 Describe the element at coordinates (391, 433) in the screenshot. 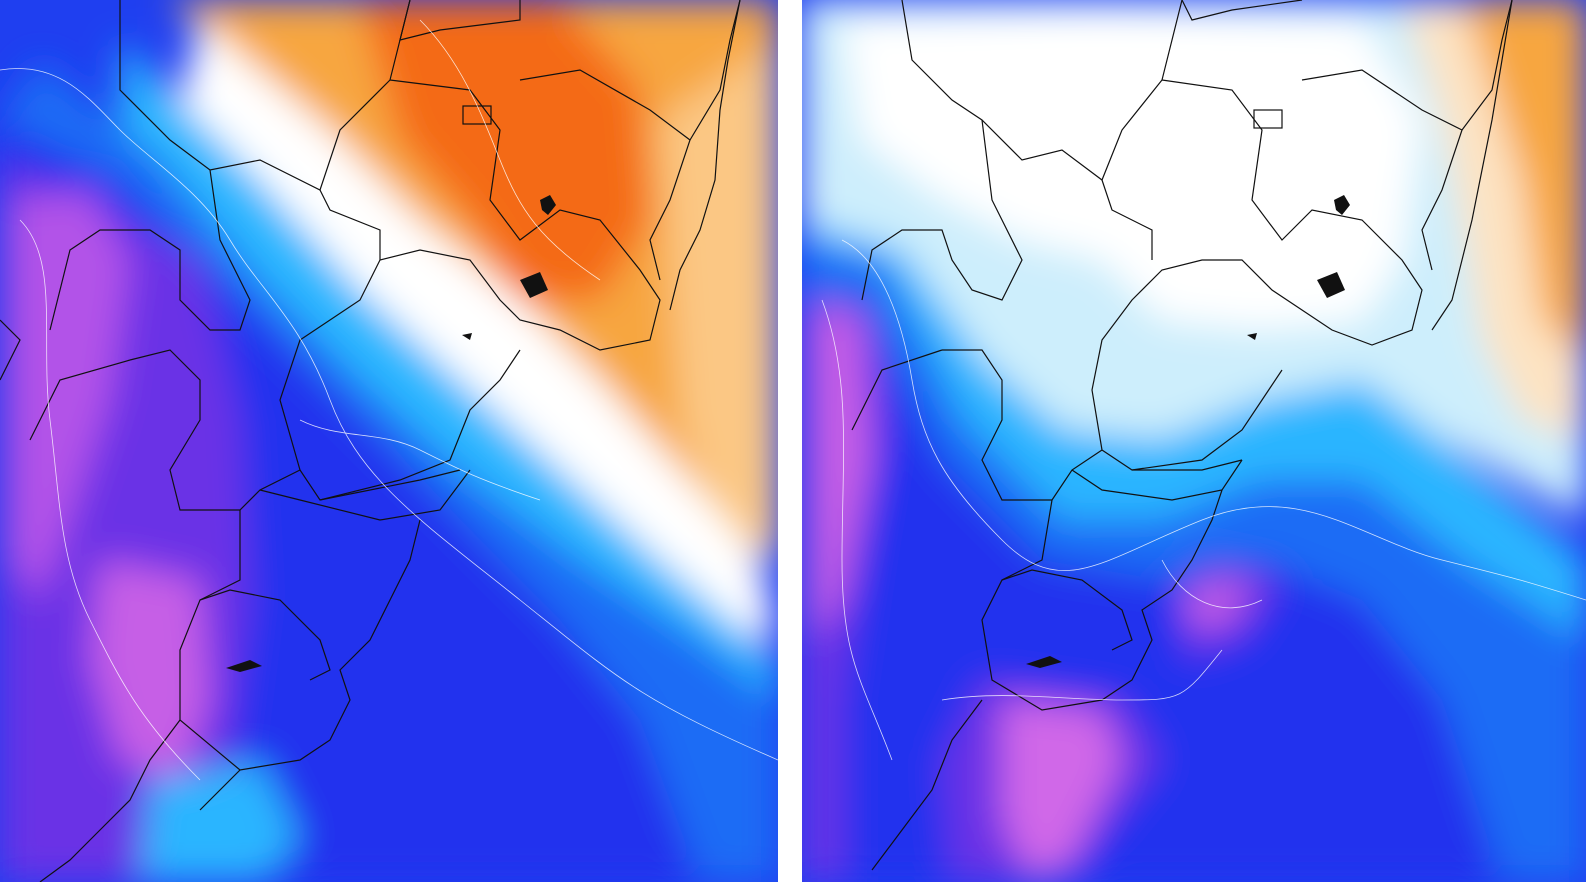

I see `lakes-left` at that location.